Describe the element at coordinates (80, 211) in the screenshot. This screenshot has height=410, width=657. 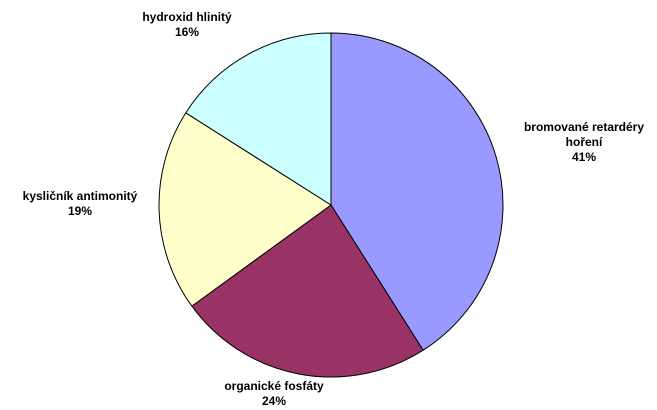
I see `slice-percent-label: 19%` at that location.